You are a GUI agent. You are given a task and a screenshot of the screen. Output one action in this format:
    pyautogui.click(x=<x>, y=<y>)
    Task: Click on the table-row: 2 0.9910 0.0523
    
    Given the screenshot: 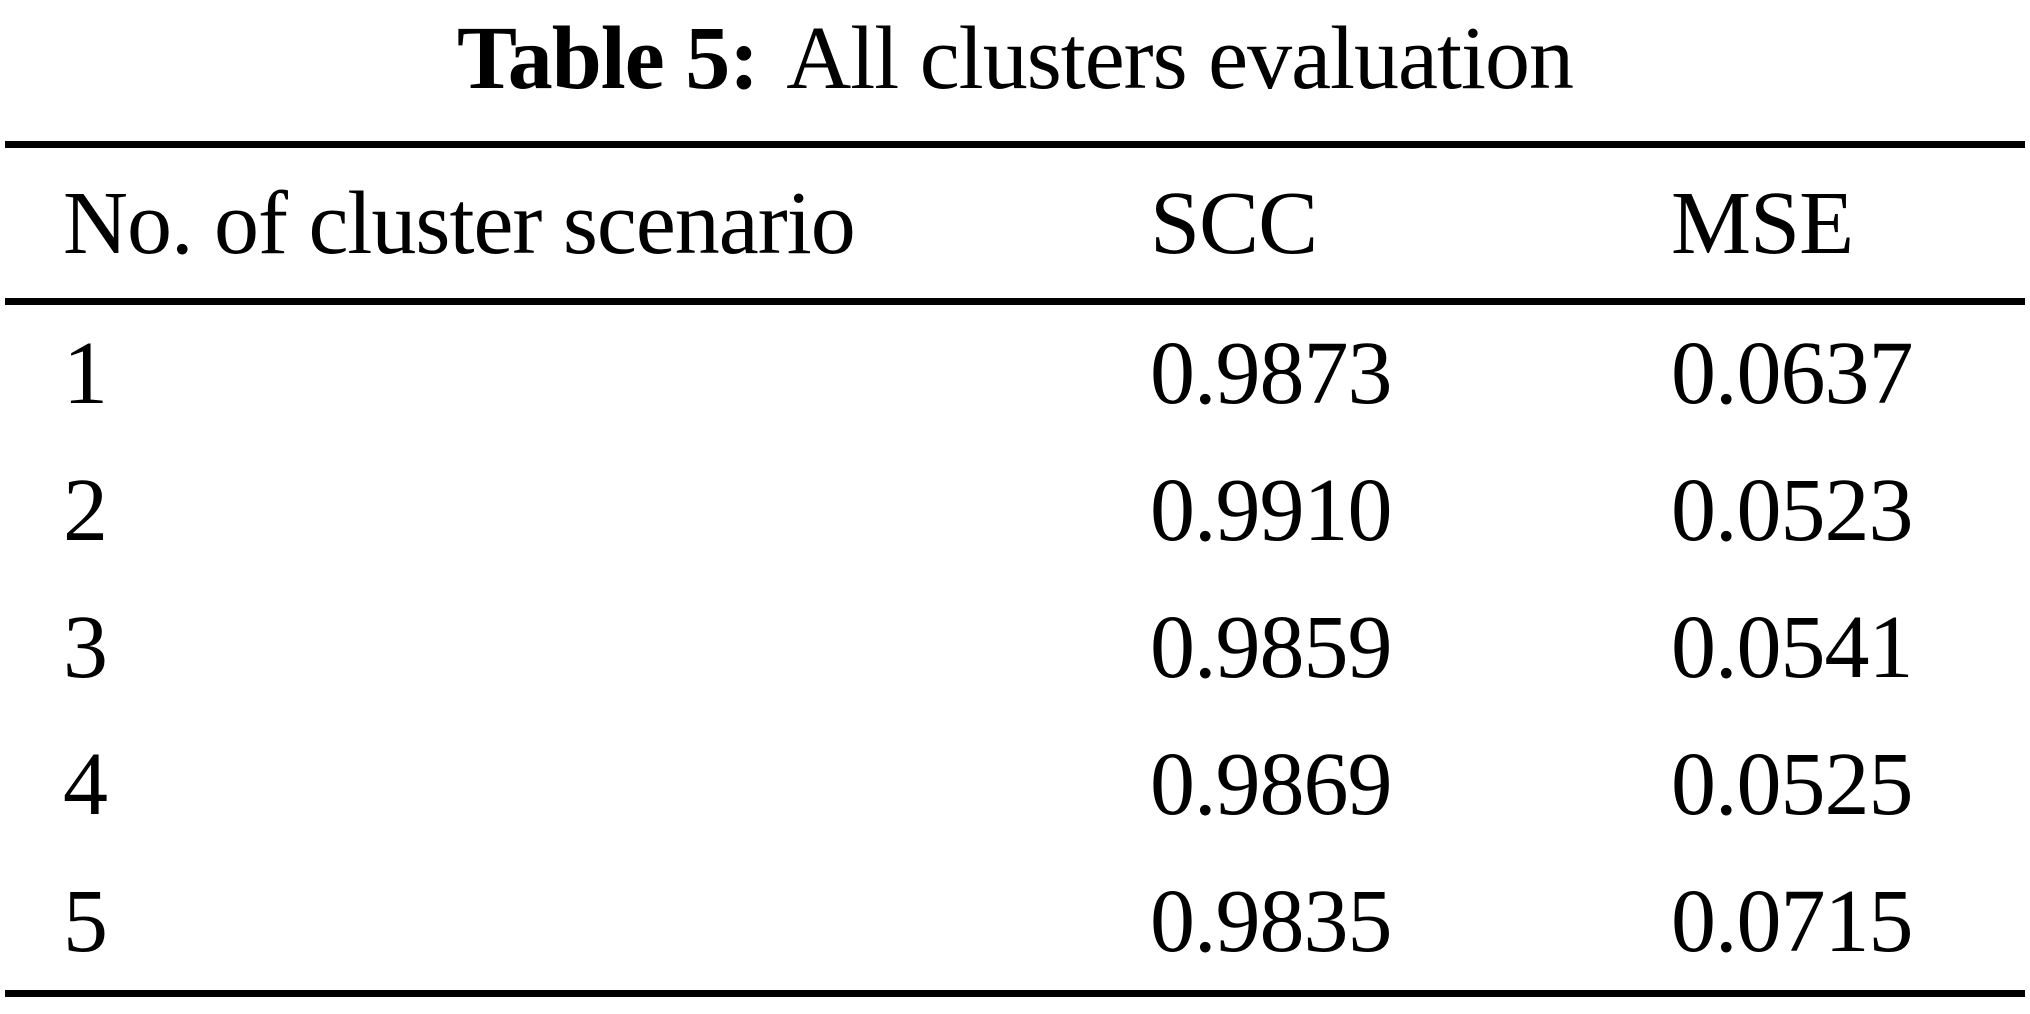 What is the action you would take?
    pyautogui.click(x=1015, y=510)
    